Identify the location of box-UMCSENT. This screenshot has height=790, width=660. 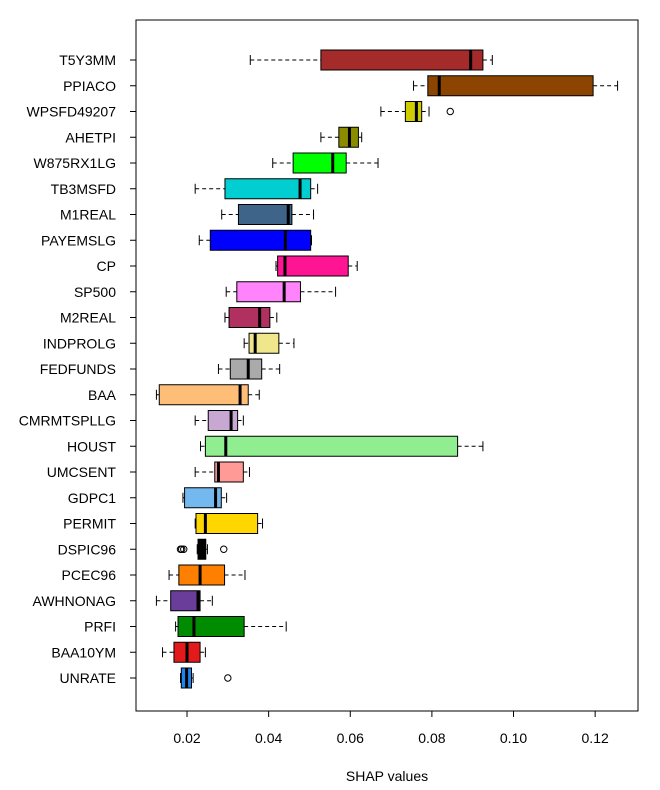
(222, 472).